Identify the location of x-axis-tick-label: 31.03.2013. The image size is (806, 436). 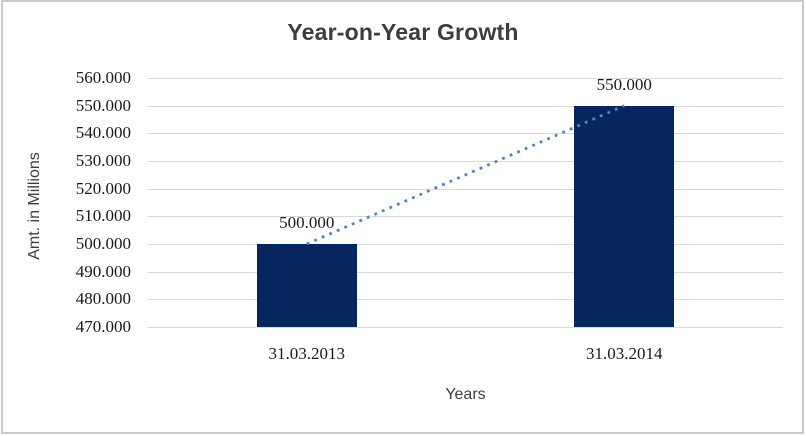
(307, 353).